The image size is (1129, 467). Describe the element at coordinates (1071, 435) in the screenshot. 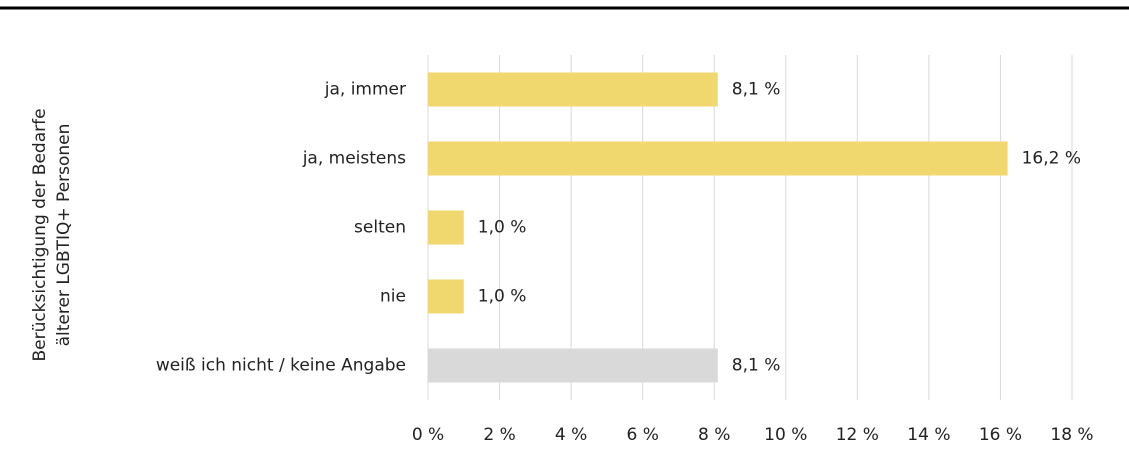

I see `x-tick-label: 18 %` at that location.